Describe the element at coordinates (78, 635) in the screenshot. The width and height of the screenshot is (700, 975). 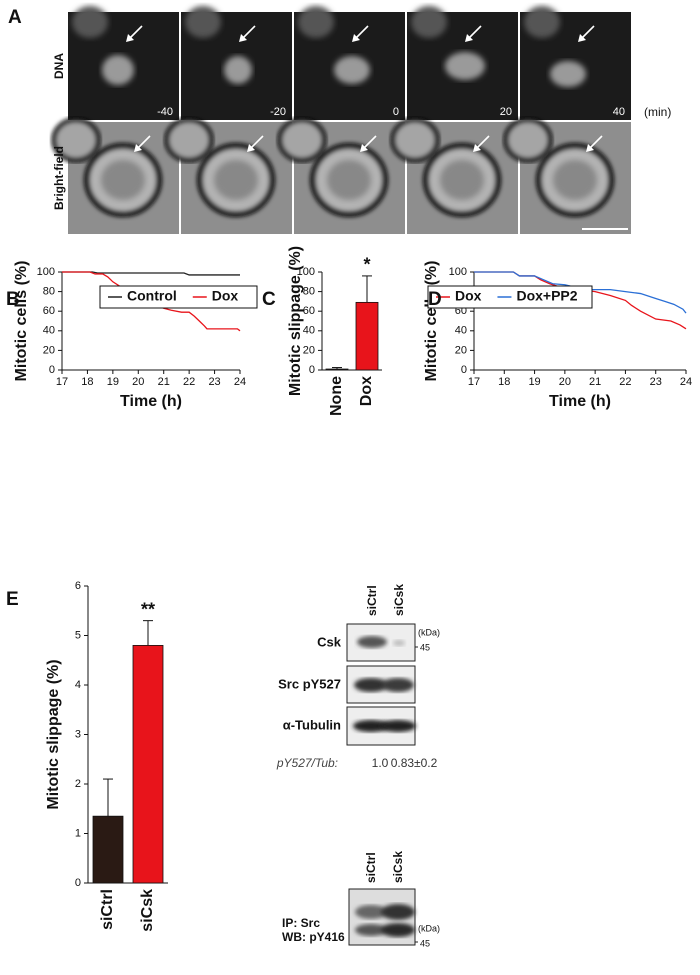
I see `y-tick-label: 5` at that location.